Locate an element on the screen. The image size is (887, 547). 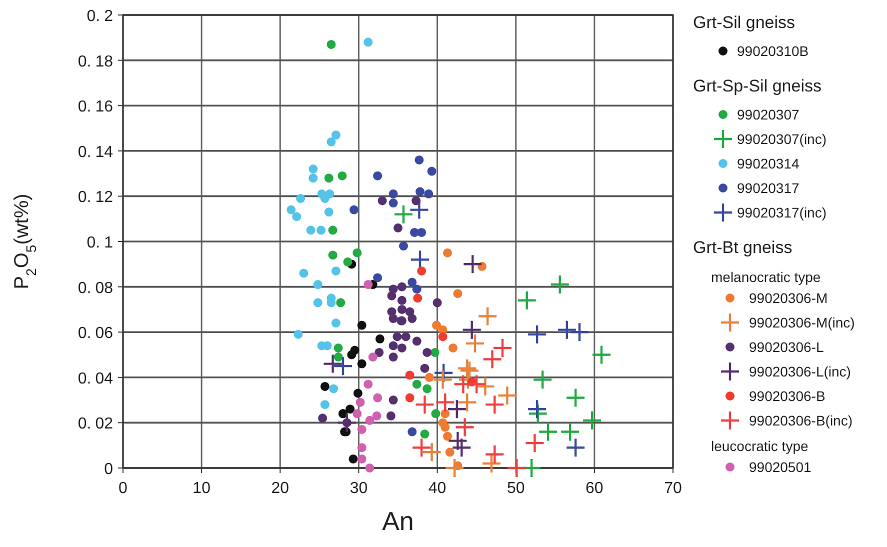
legend-label: 99020307(inc) is located at coordinates (782, 139).